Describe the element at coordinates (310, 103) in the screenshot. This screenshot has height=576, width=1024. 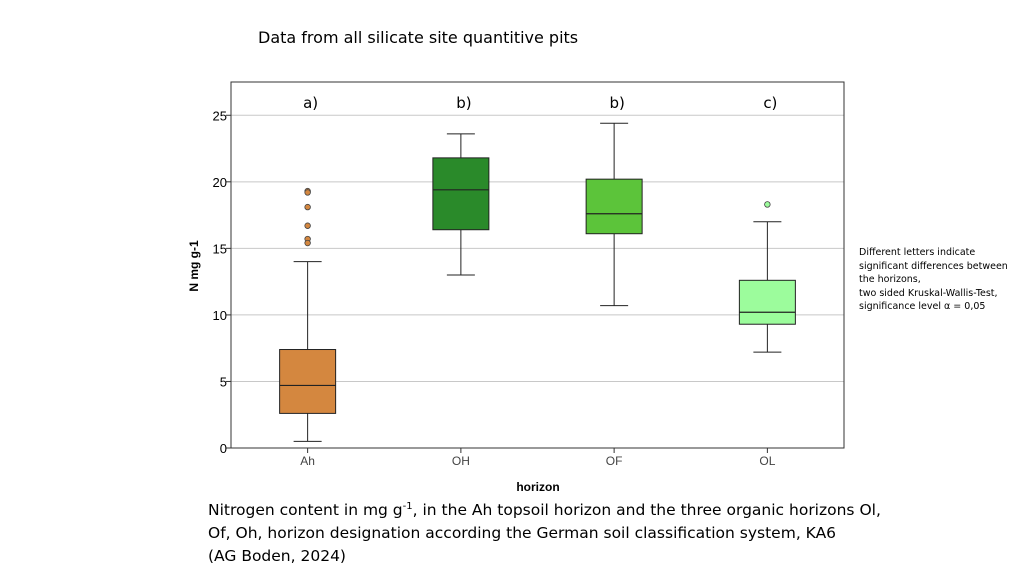
I see `significance-letter: a)` at that location.